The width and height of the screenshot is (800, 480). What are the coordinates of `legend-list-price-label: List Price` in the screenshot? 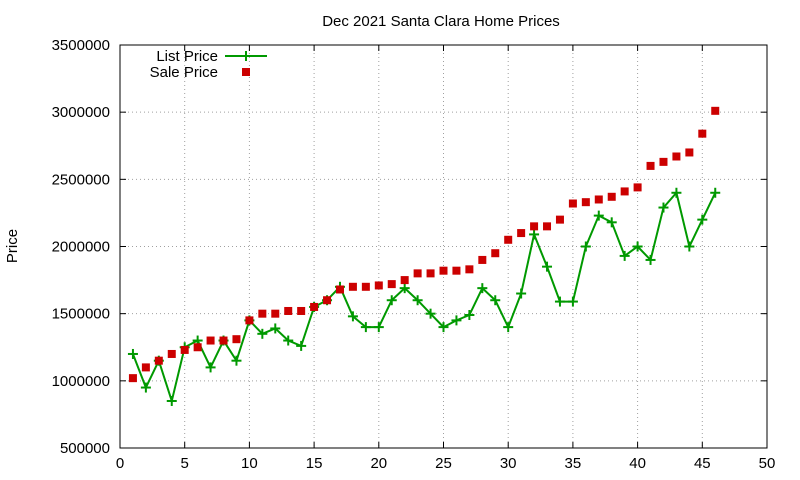 It's located at (187, 56).